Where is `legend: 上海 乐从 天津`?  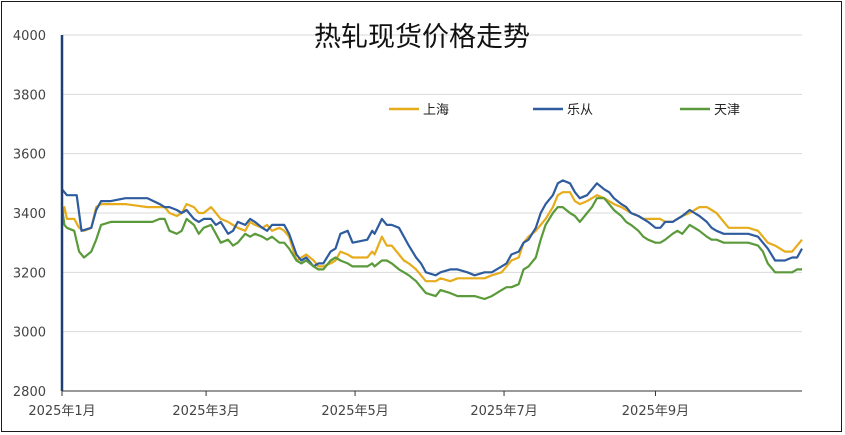
legend: 上海 乐从 天津 is located at coordinates (564, 110).